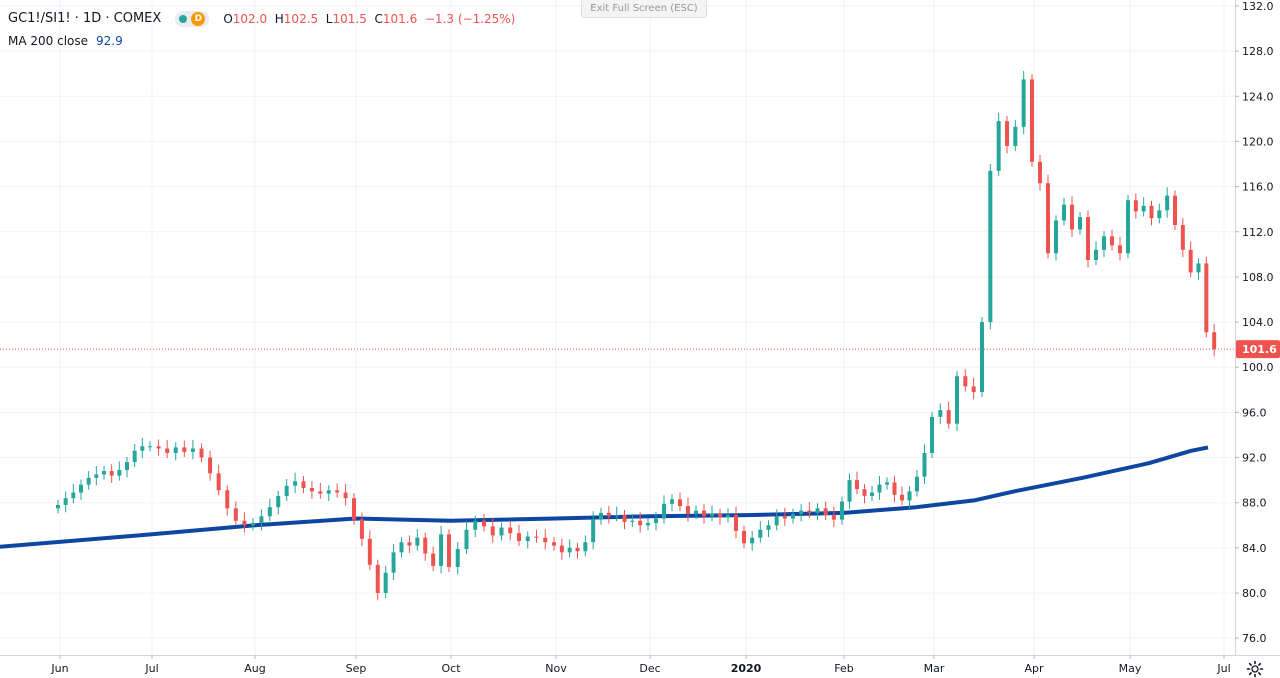 This screenshot has width=1280, height=678. What do you see at coordinates (451, 668) in the screenshot?
I see `x-tick-label: Oct` at bounding box center [451, 668].